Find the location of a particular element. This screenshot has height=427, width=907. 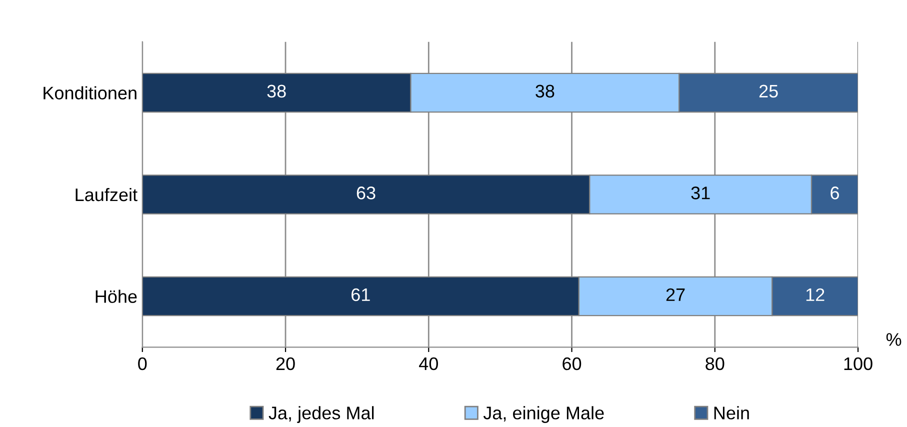

x-axis-title: % is located at coordinates (894, 339).